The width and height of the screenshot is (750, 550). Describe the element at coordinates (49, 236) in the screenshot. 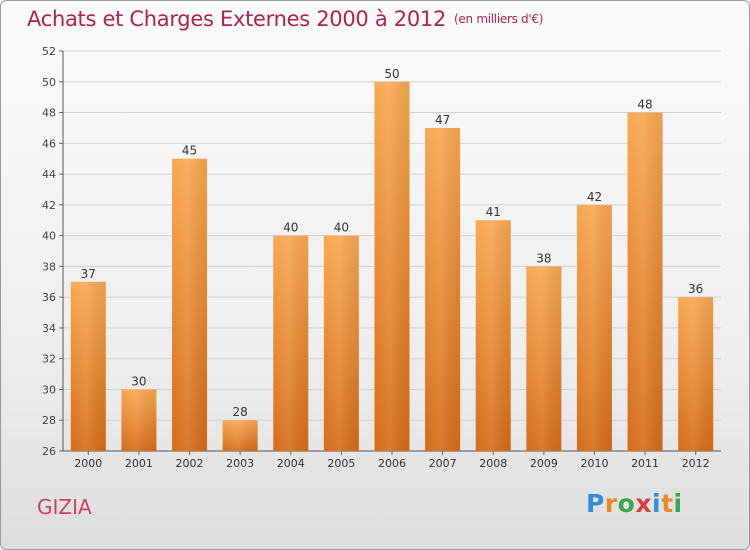

I see `y-tick-label: 40` at that location.